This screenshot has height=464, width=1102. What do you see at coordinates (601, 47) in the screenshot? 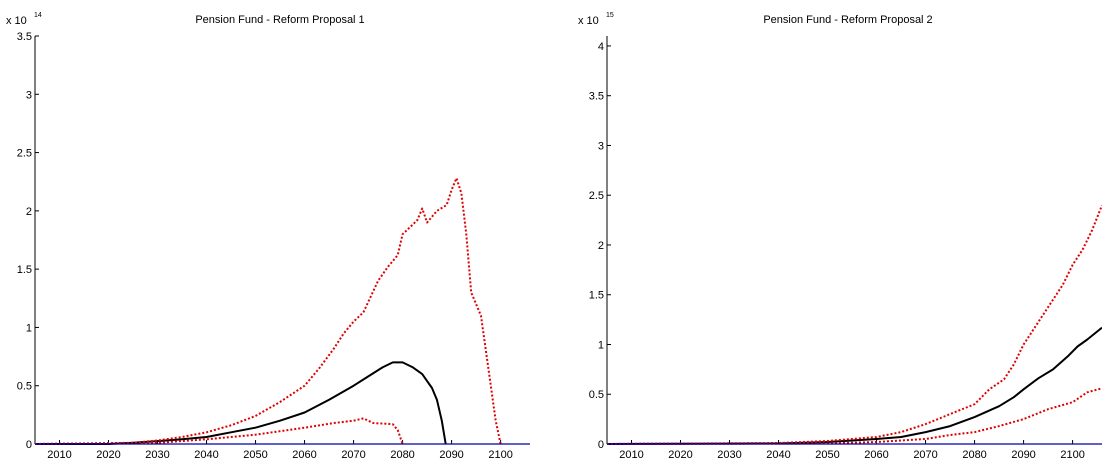
I see `y-tick-label: 4` at bounding box center [601, 47].